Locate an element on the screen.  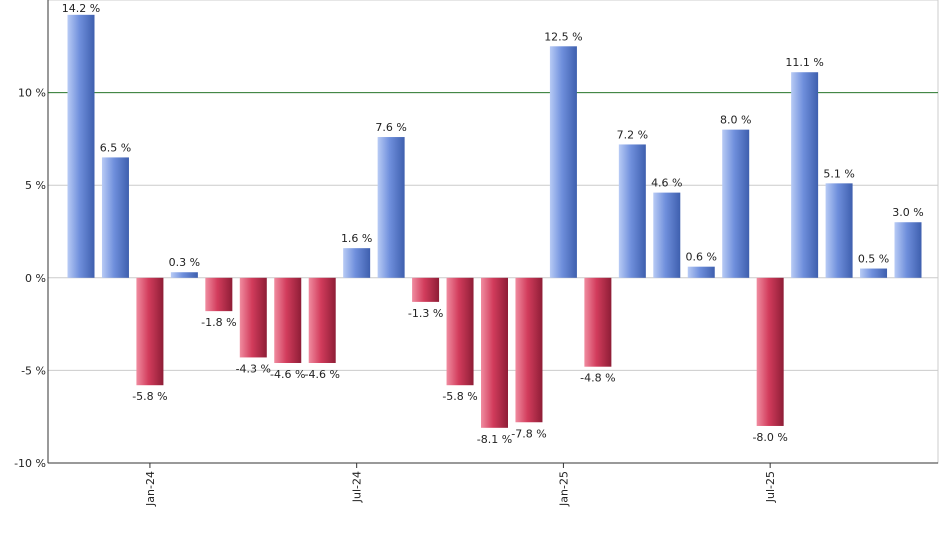
value-label: 0.5 % is located at coordinates (873, 259).